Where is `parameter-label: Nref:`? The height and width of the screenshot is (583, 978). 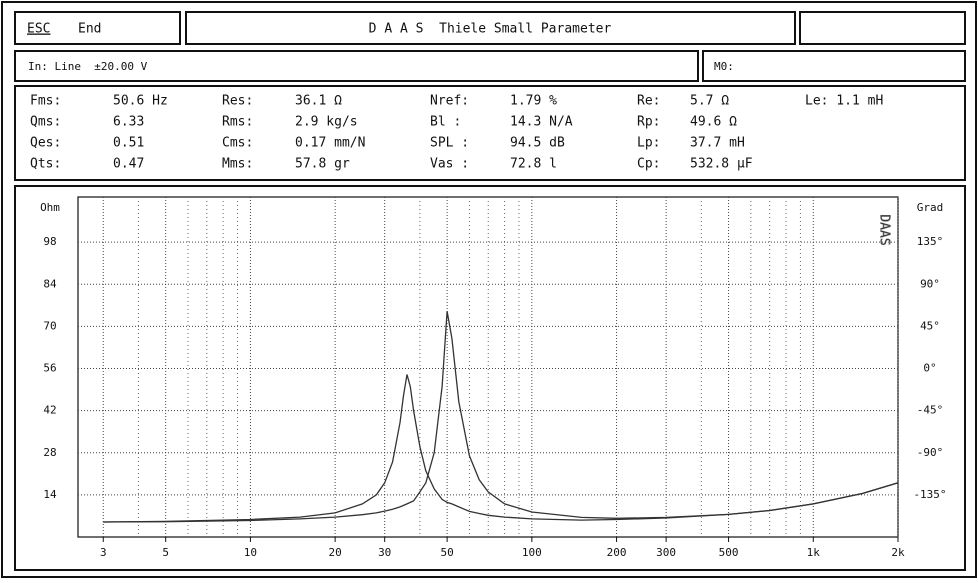
parameter-label: Nref: is located at coordinates (449, 101).